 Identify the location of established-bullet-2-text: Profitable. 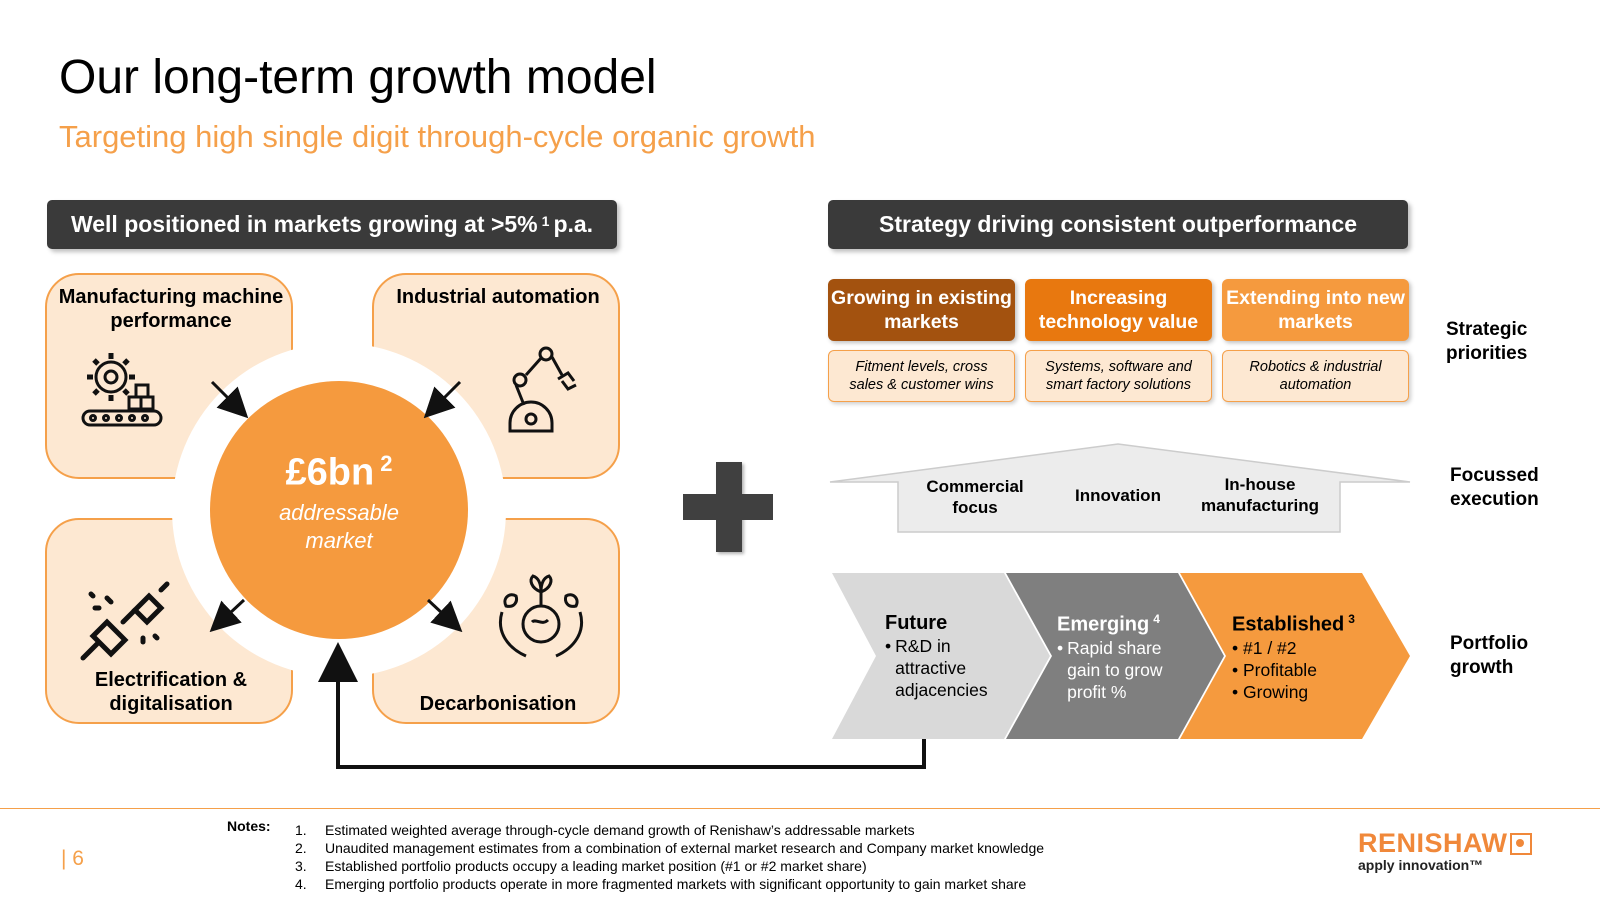
(1280, 669).